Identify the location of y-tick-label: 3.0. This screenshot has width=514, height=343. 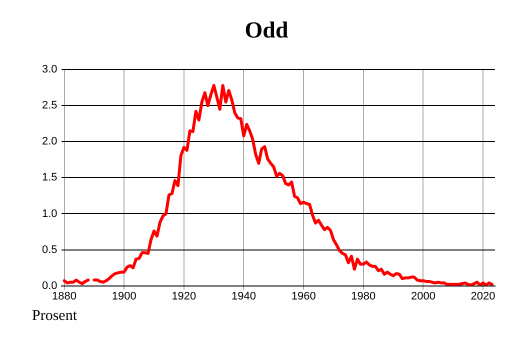
(50, 70).